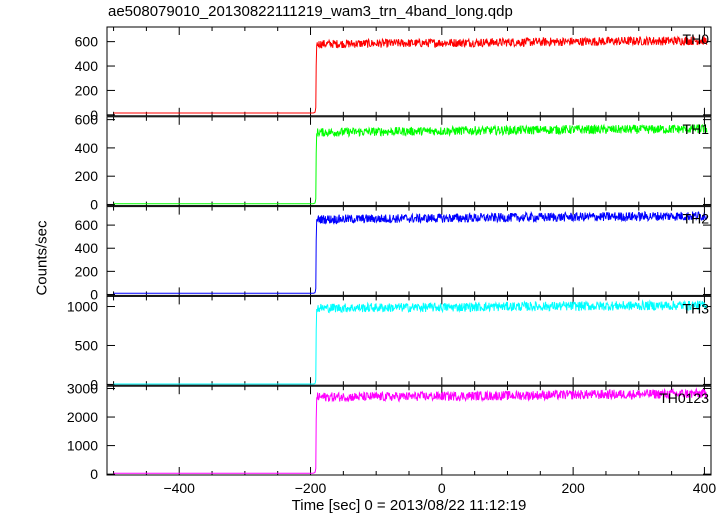 This screenshot has height=516, width=723. I want to click on y-tick-label-th0123: 0, so click(94, 474).